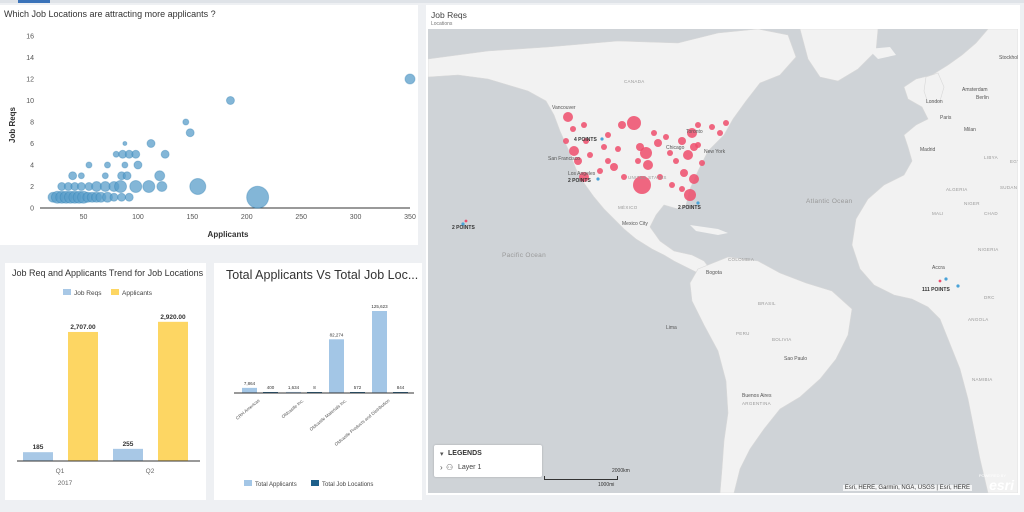  What do you see at coordinates (1001, 485) in the screenshot?
I see `esri-logo: esri` at bounding box center [1001, 485].